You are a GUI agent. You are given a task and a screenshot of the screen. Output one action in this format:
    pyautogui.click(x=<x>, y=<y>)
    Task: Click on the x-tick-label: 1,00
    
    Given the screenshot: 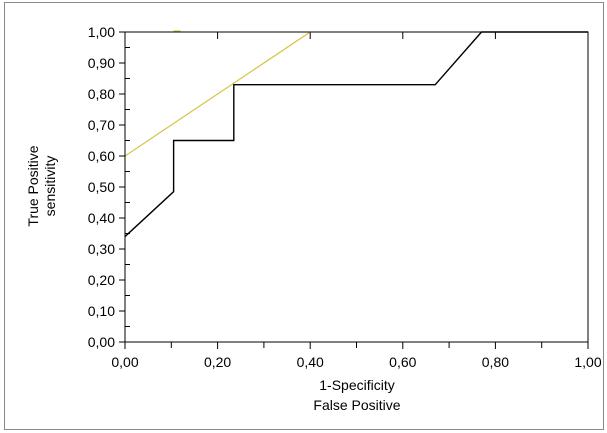 What is the action you would take?
    pyautogui.click(x=587, y=362)
    